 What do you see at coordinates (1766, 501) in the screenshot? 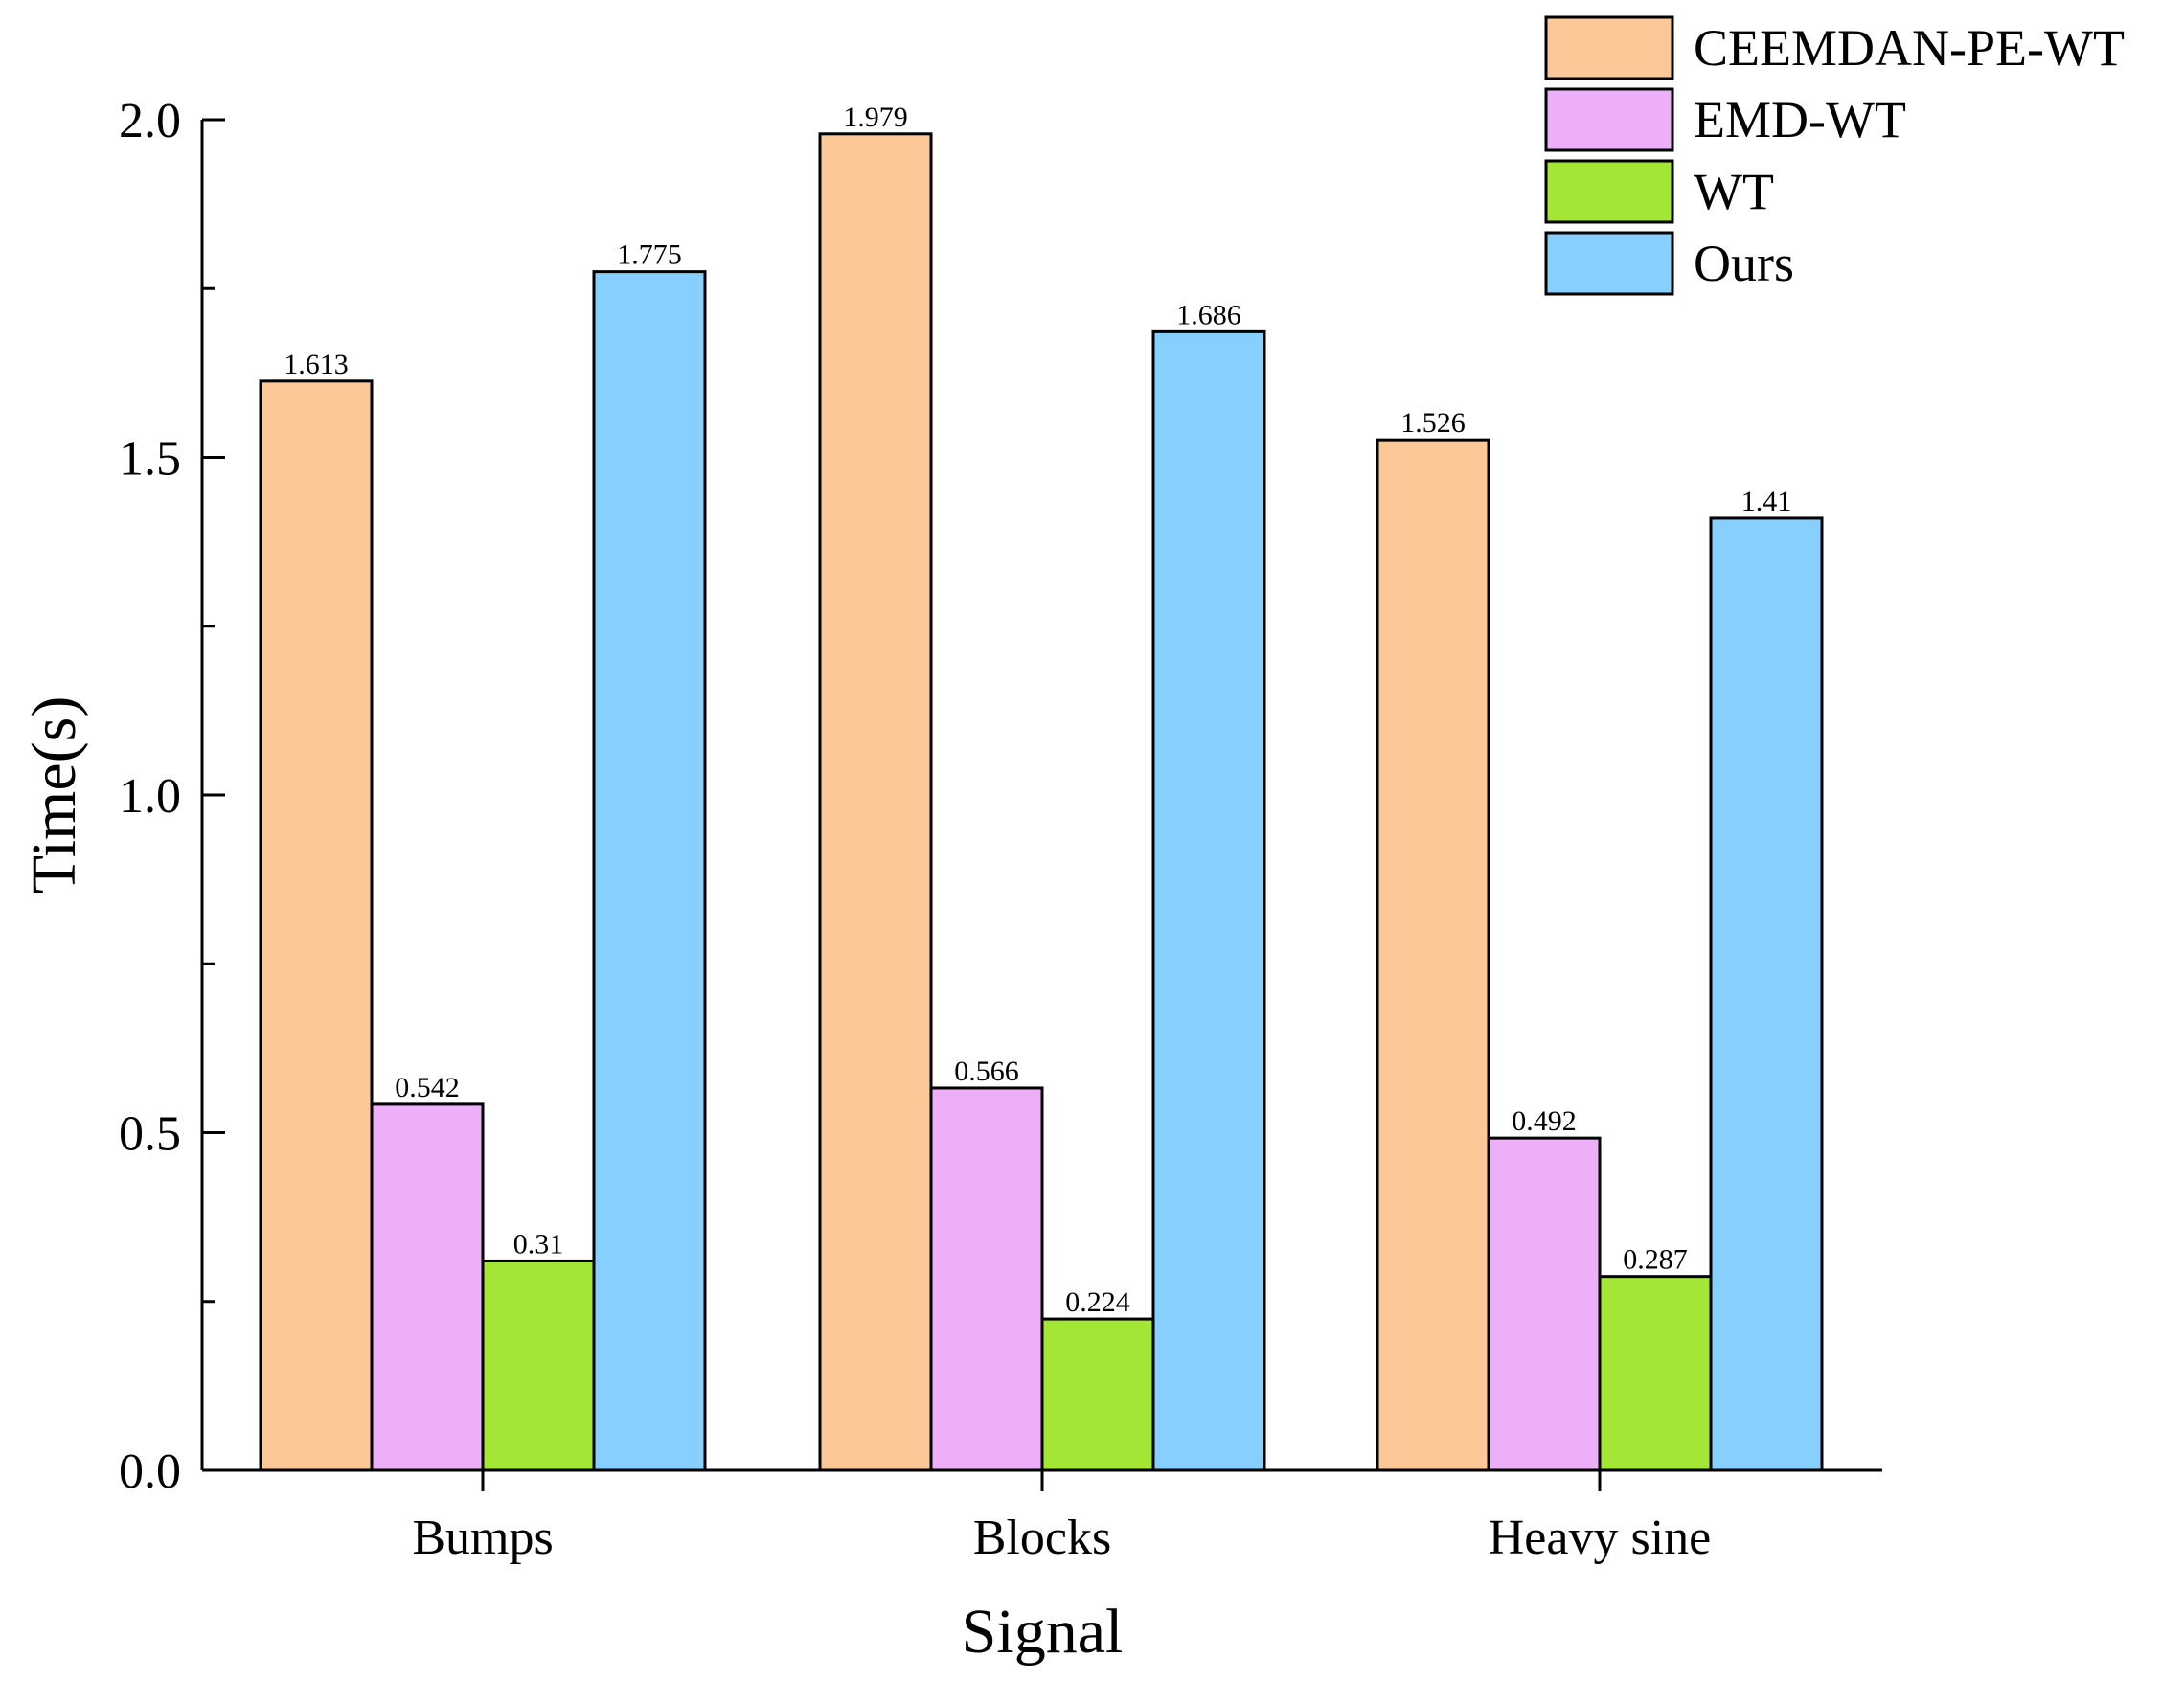
I see `data-label: 1.41` at bounding box center [1766, 501].